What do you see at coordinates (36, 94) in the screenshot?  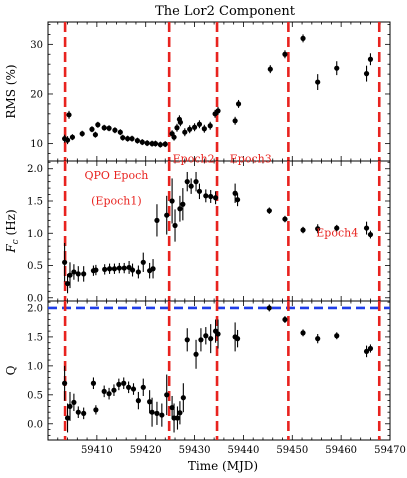 I see `y-tick-label: 20` at bounding box center [36, 94].